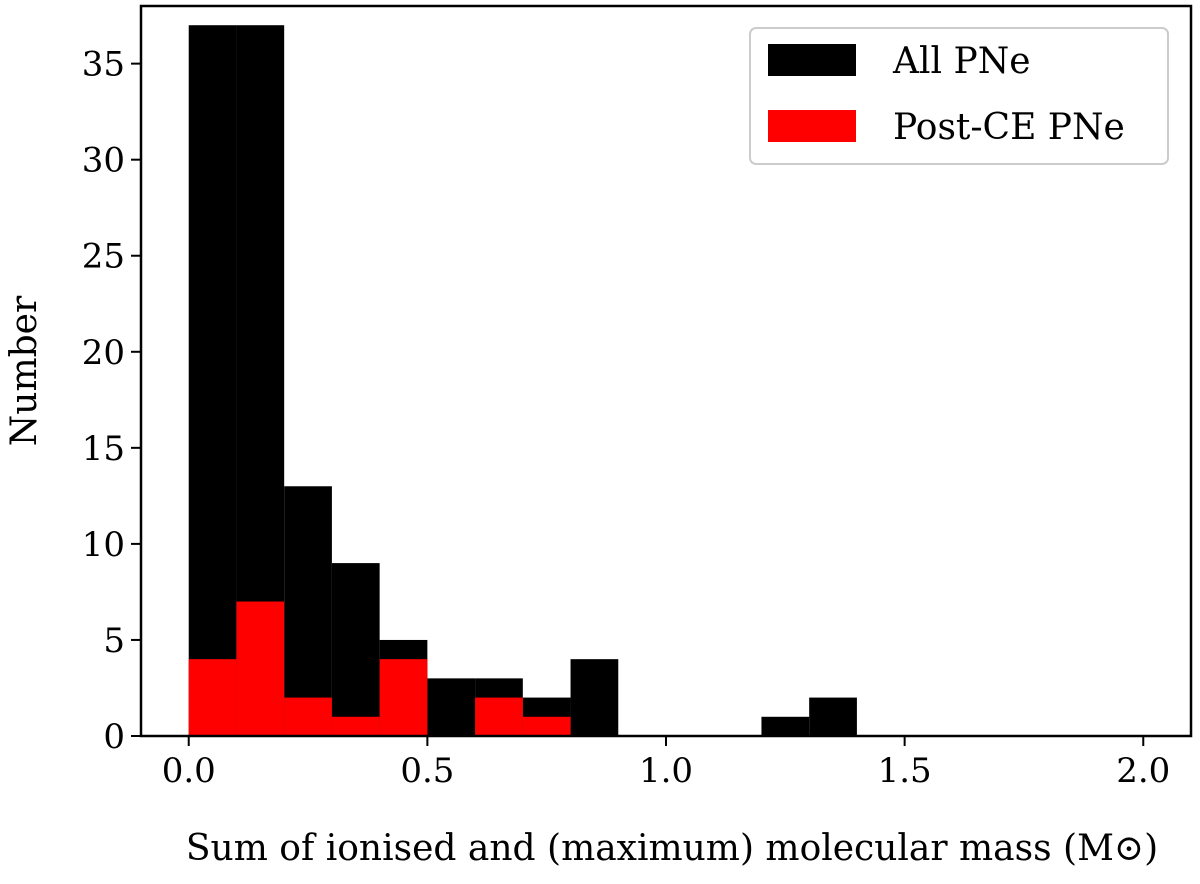 Image resolution: width=1200 pixels, height=884 pixels. Describe the element at coordinates (812, 60) in the screenshot. I see `legend-swatch-all-pne` at that location.